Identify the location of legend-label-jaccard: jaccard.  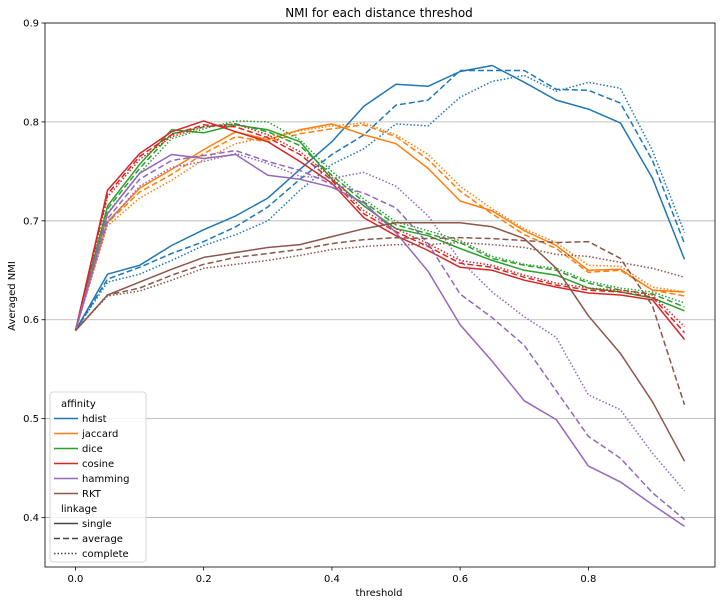
(99, 434).